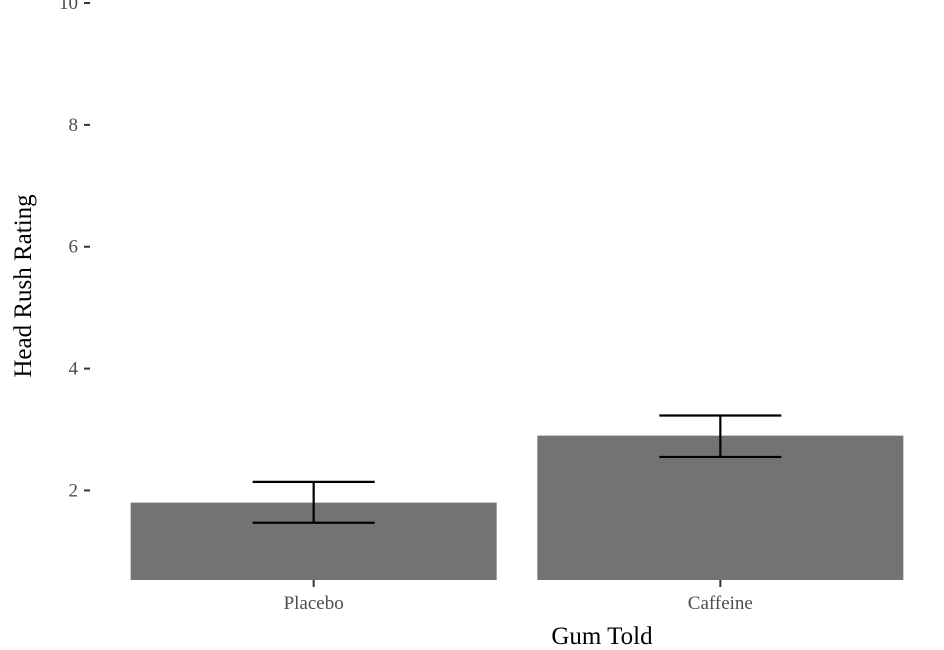 This screenshot has height=650, width=944. I want to click on y-axis-title: Head Rush Rating, so click(23, 286).